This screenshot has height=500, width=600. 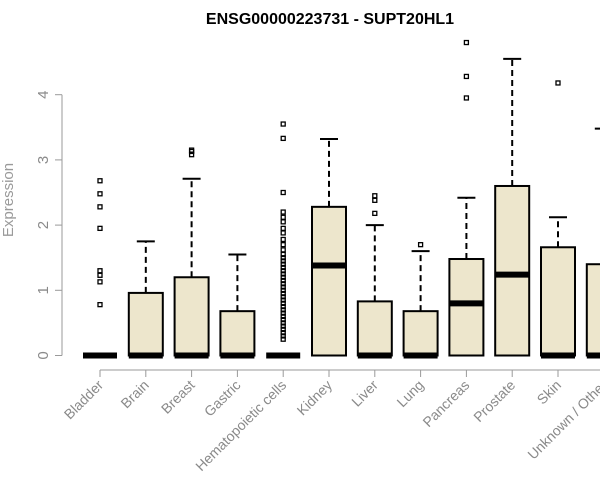 What do you see at coordinates (364, 393) in the screenshot?
I see `x-tick-label: Liver` at bounding box center [364, 393].